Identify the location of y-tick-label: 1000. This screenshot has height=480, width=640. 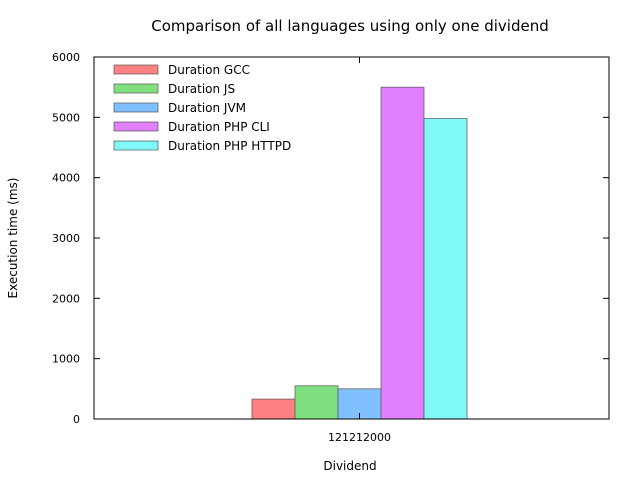
(66, 359).